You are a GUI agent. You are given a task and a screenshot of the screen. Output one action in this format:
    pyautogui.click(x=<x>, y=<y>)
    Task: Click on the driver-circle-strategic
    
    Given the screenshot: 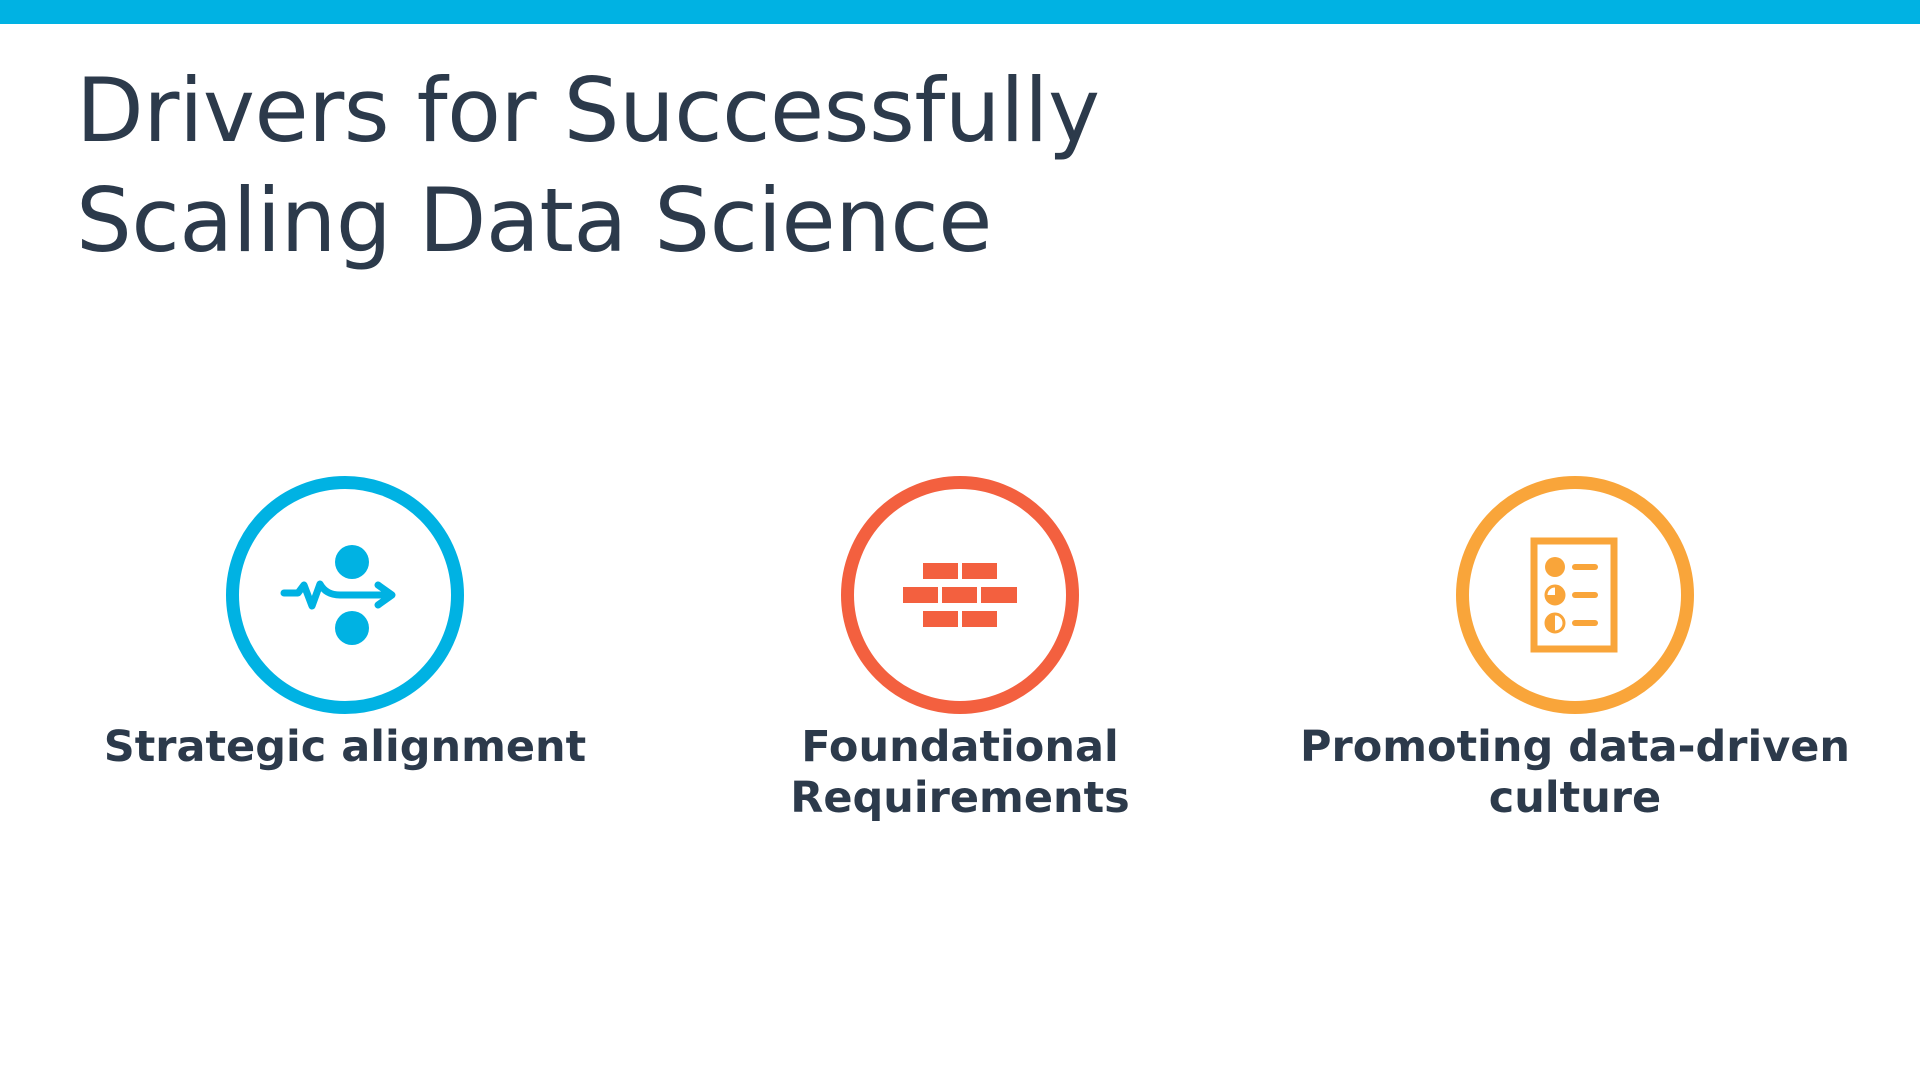 What is the action you would take?
    pyautogui.click(x=345, y=595)
    